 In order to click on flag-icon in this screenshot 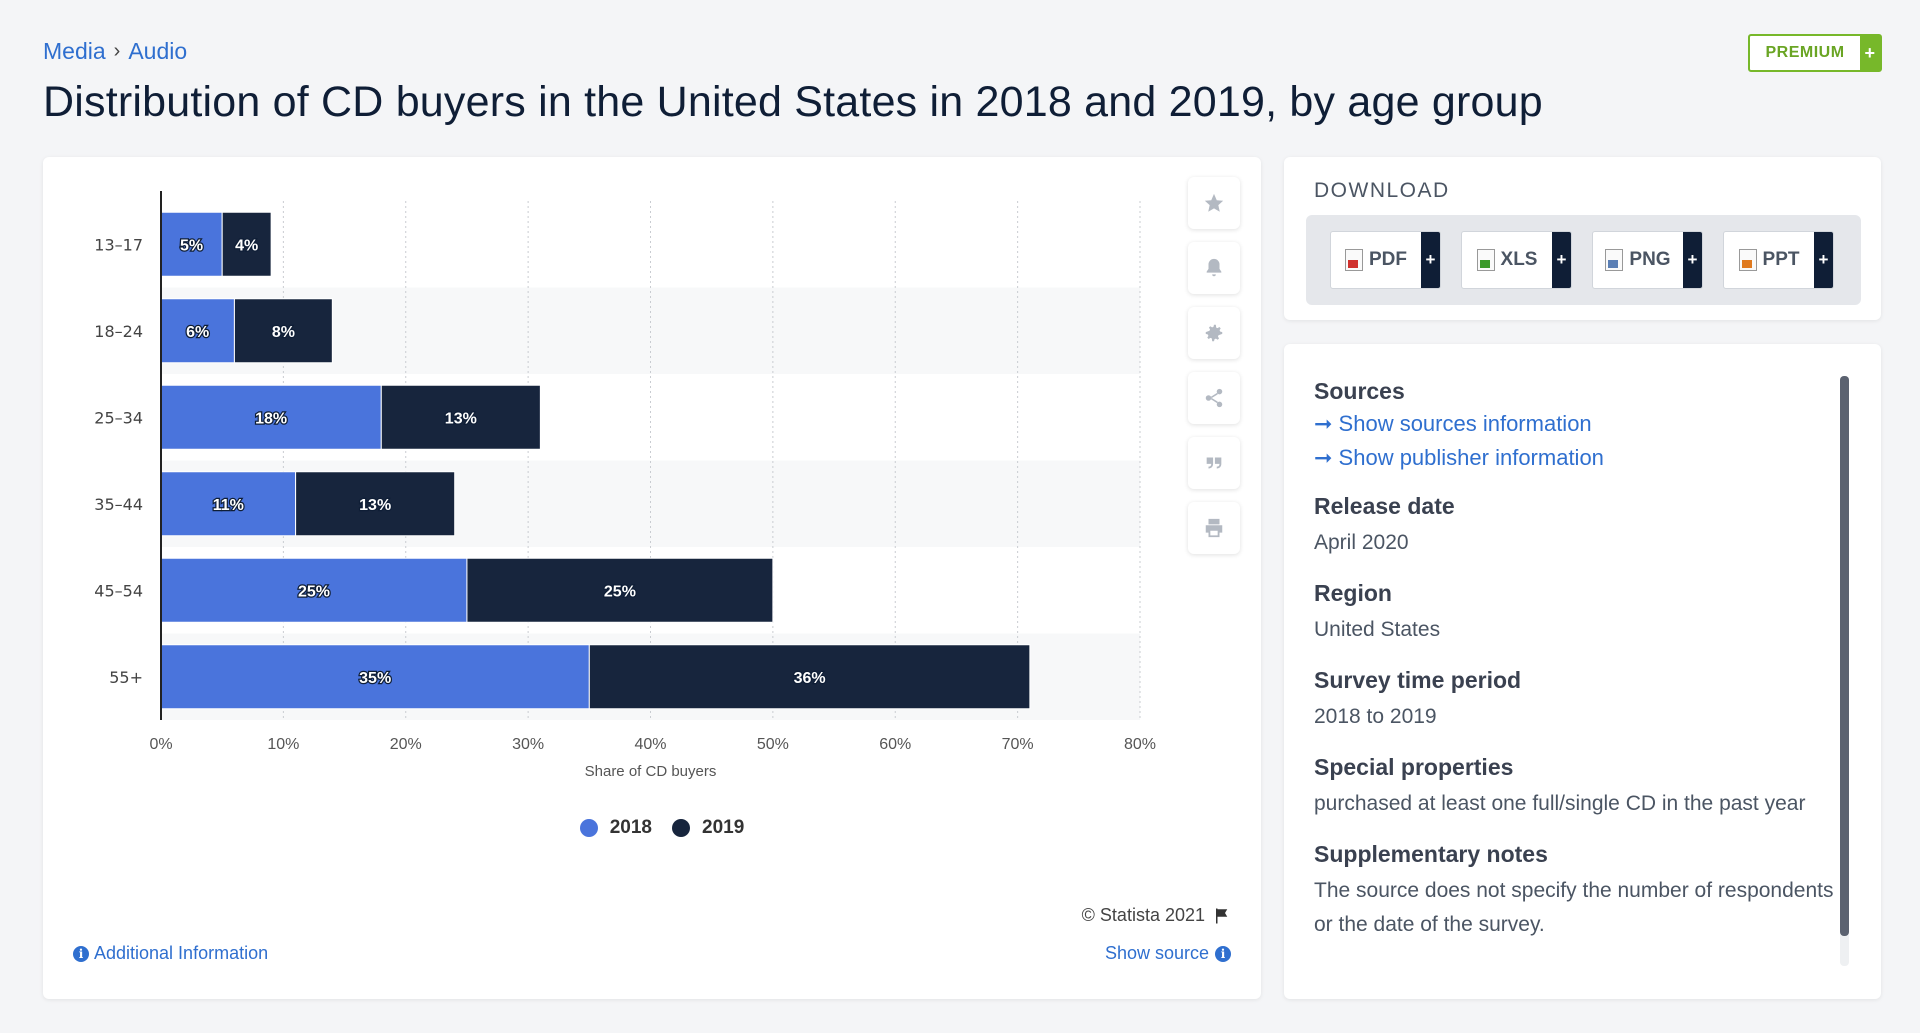, I will do `click(1222, 916)`.